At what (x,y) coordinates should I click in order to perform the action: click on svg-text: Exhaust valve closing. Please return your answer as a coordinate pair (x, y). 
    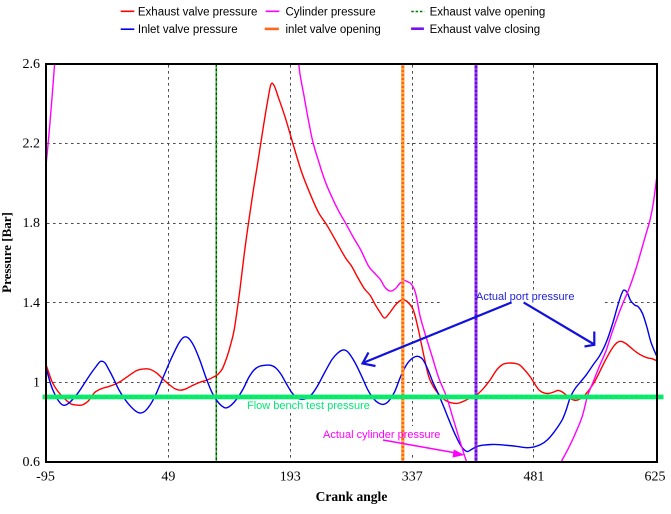
    Looking at the image, I should click on (485, 30).